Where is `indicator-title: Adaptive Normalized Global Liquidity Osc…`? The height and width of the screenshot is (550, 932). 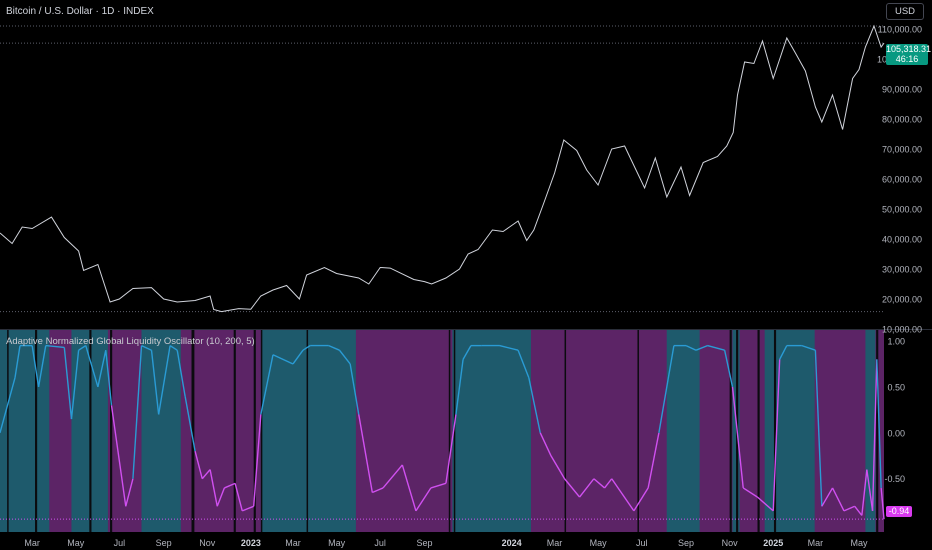 indicator-title: Adaptive Normalized Global Liquidity Osc… is located at coordinates (130, 341).